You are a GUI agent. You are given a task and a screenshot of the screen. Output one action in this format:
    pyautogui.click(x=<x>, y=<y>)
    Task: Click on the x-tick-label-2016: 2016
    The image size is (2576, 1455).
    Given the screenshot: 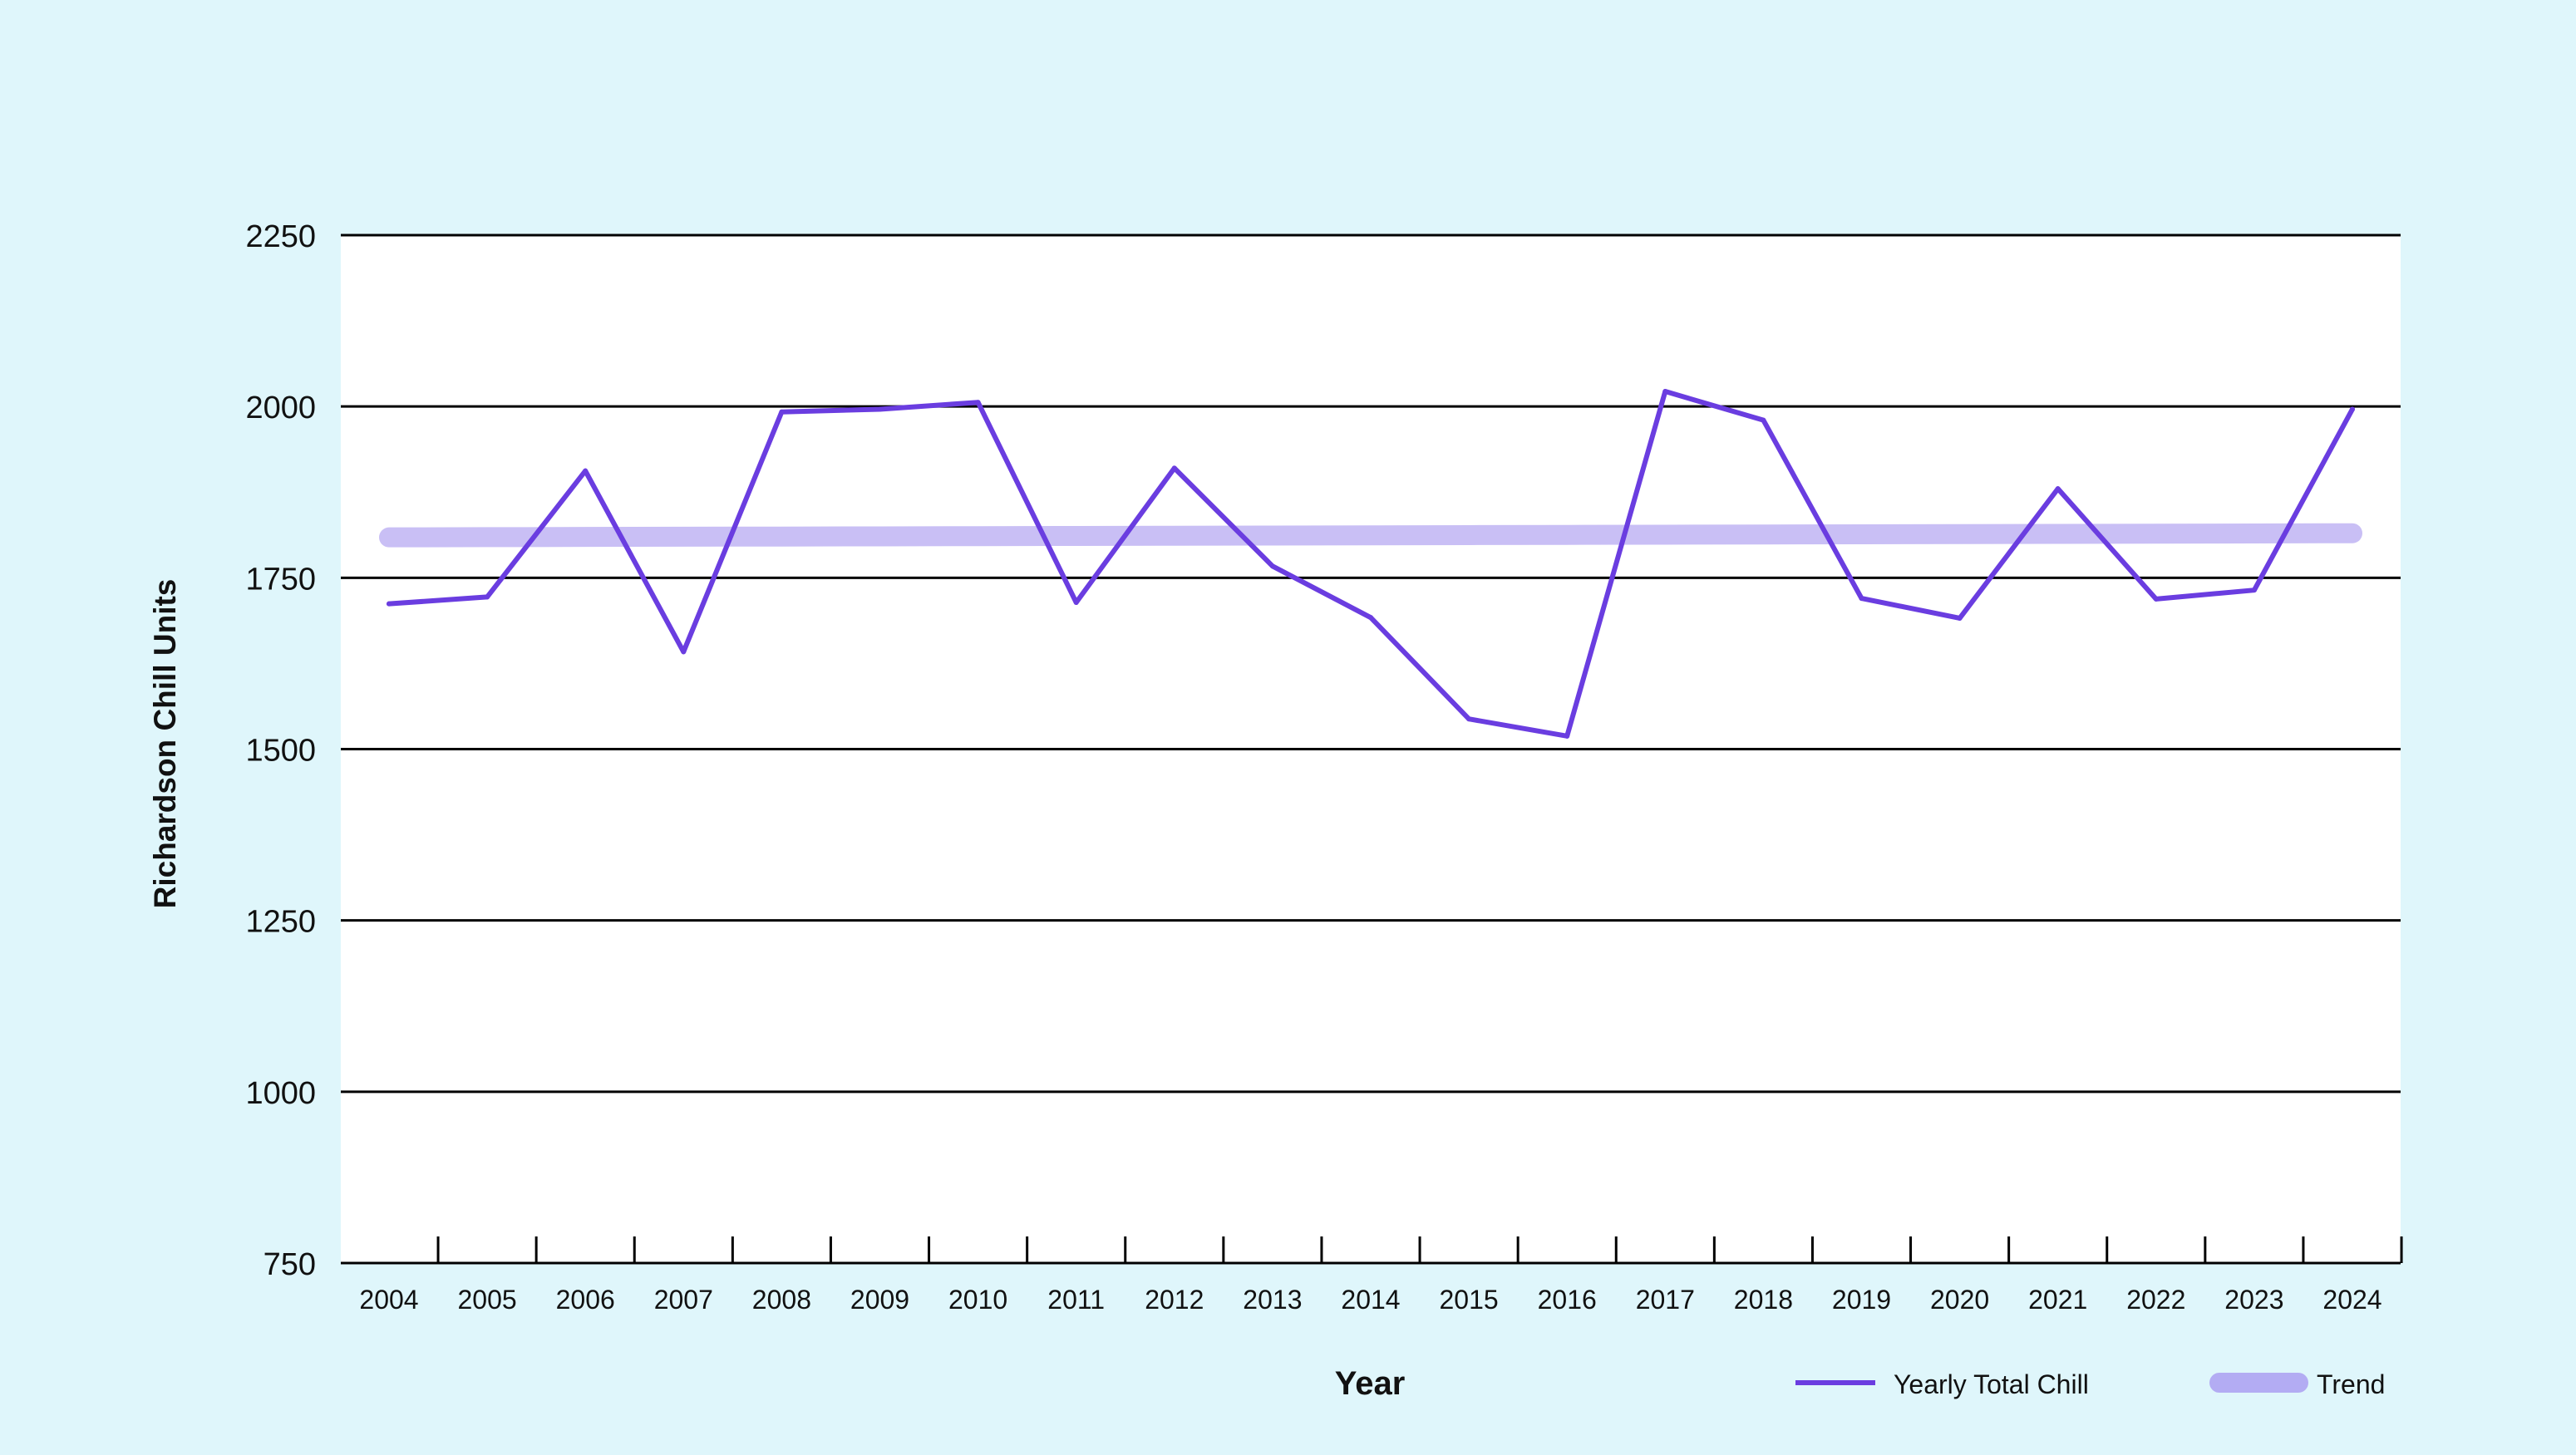 What is the action you would take?
    pyautogui.click(x=1567, y=1300)
    